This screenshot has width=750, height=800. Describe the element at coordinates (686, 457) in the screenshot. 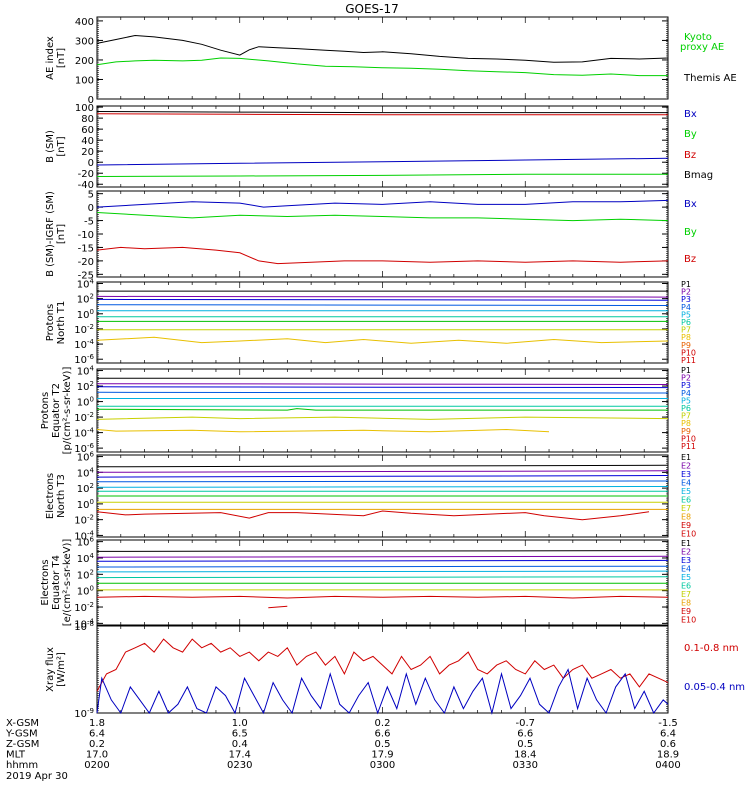

I see `legend-north-t3-e1: E1` at that location.